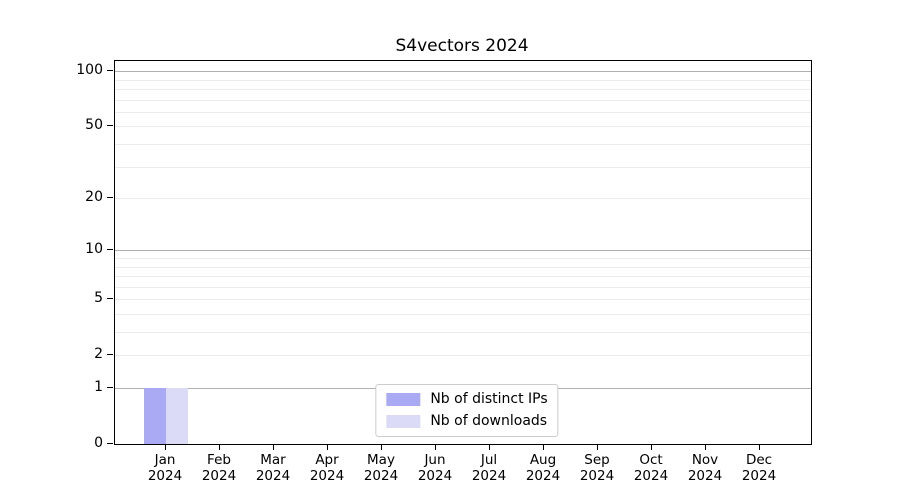 The image size is (900, 500). I want to click on x-axis-tick-label: Dec 2024, so click(759, 468).